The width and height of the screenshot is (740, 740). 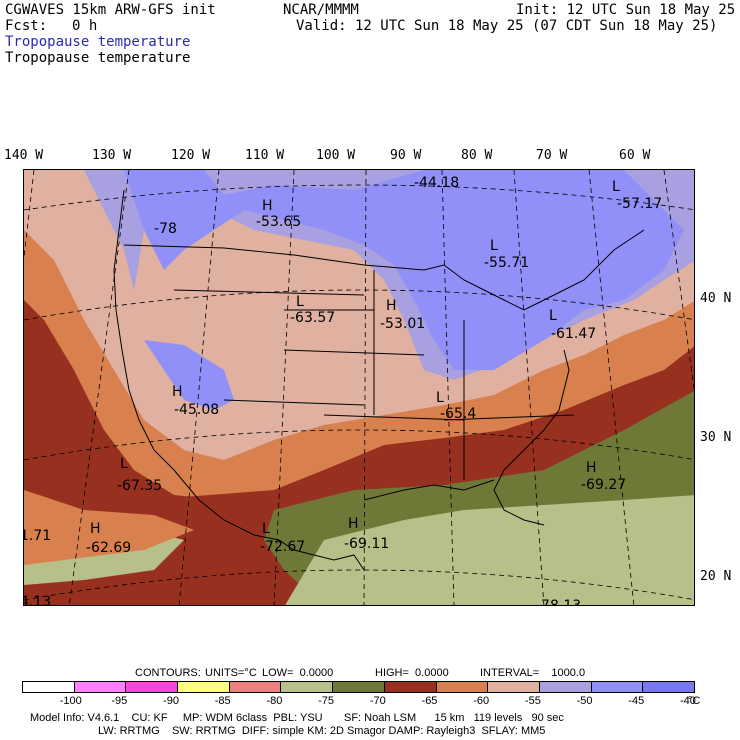 What do you see at coordinates (506, 263) in the screenshot?
I see `marker-value: -55.71` at bounding box center [506, 263].